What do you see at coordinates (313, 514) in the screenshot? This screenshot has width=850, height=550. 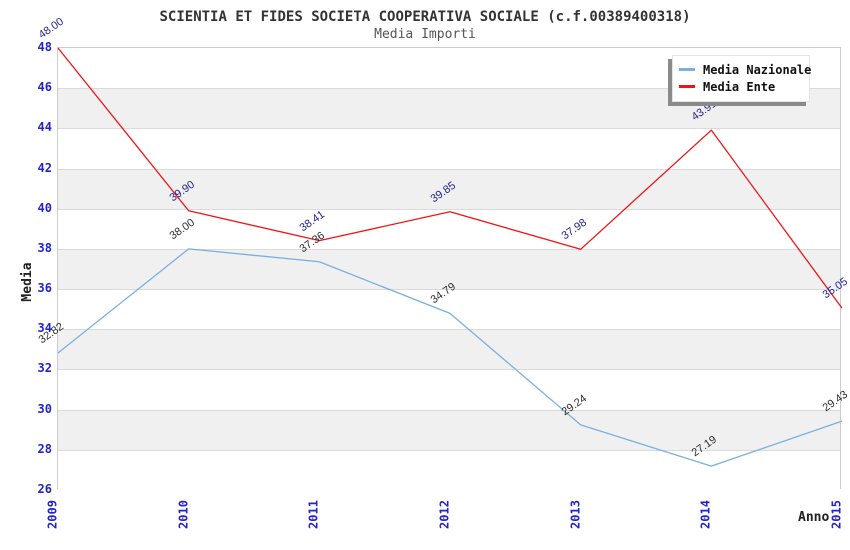 I see `x-tick-label: 2011` at bounding box center [313, 514].